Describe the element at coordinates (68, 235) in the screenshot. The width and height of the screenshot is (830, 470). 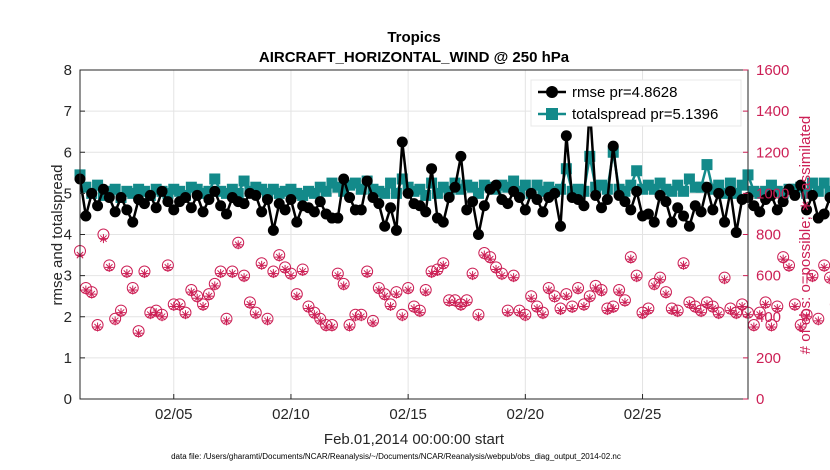
I see `y-left-tick-label: 4` at that location.